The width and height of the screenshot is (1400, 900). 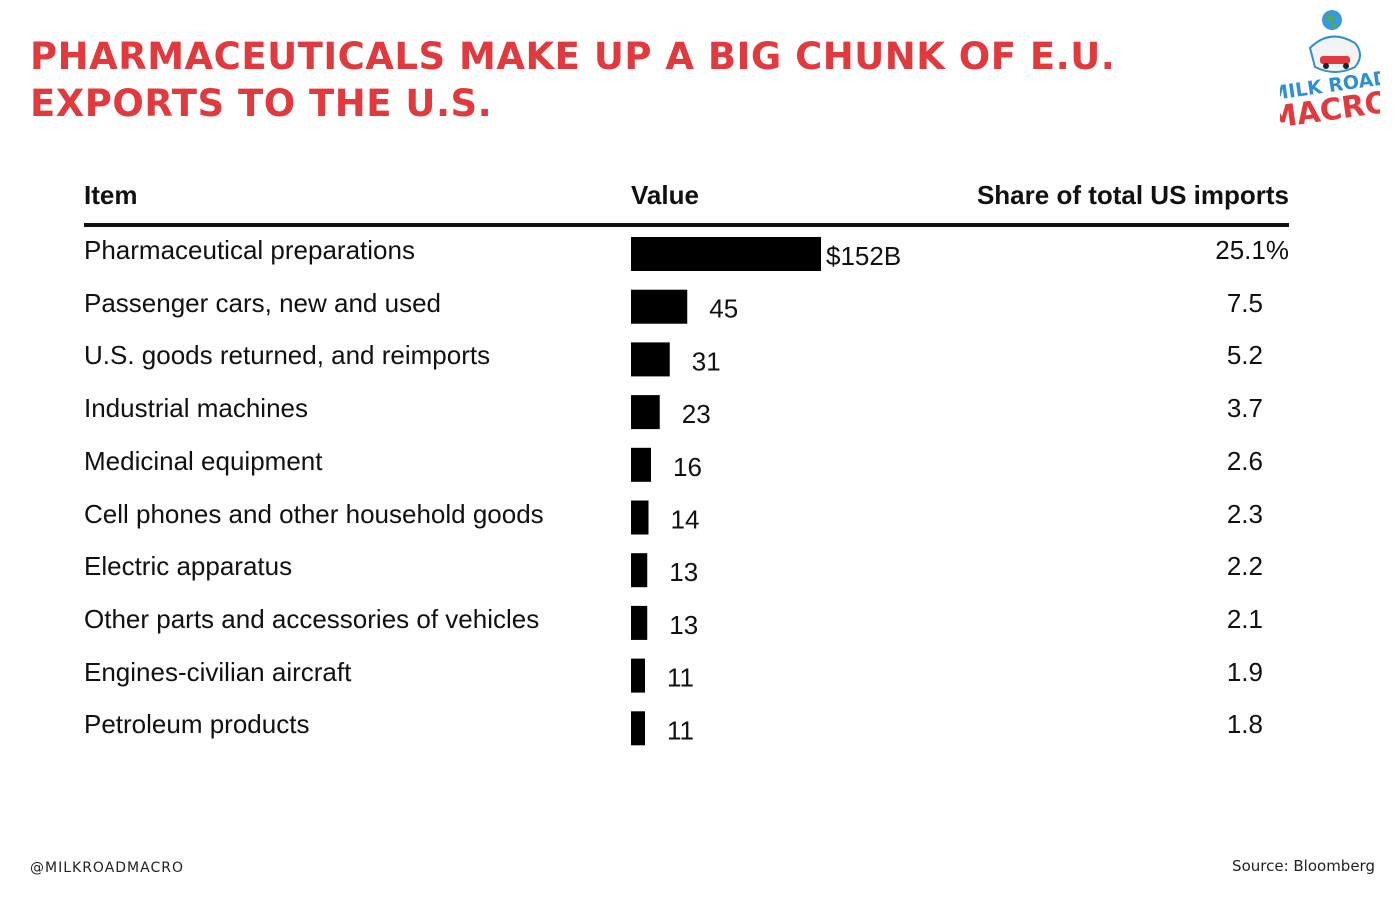 What do you see at coordinates (1244, 355) in the screenshot?
I see `row-share-value: 5.2` at bounding box center [1244, 355].